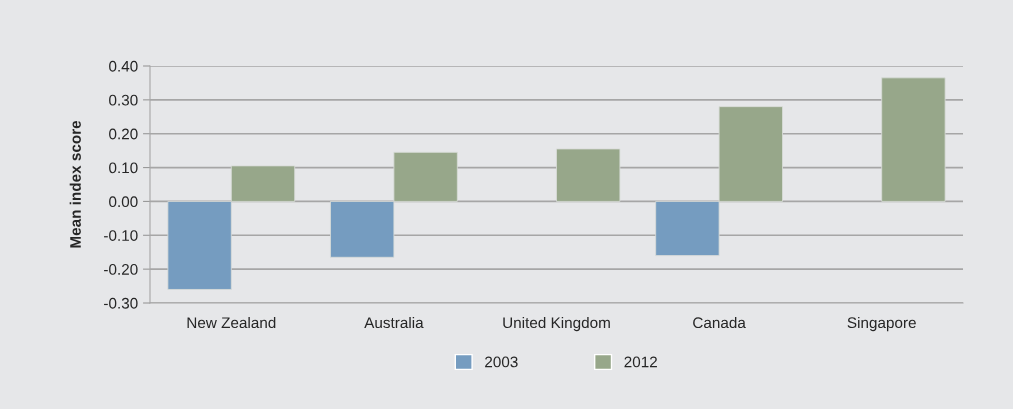 The height and width of the screenshot is (409, 1013). I want to click on y-axis-title: Mean index score, so click(75, 184).